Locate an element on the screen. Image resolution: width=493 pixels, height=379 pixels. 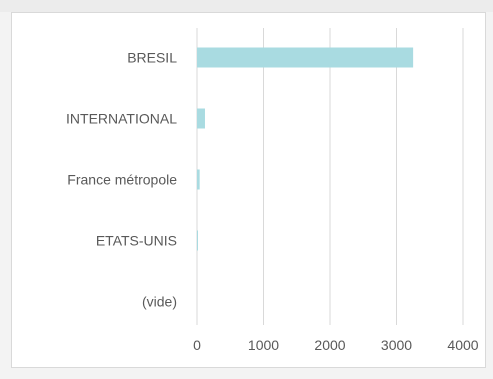
category-label: (vide) is located at coordinates (159, 302).